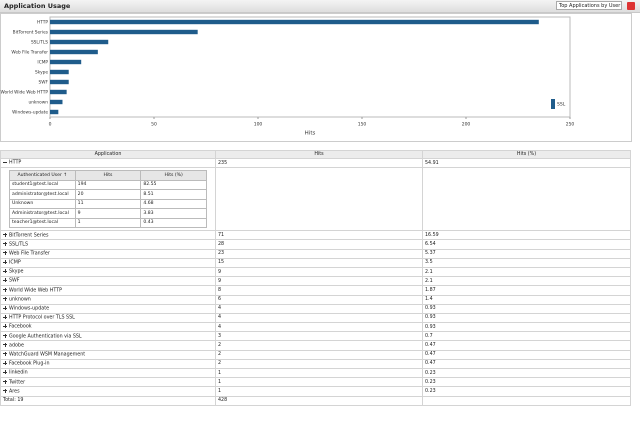 This screenshot has width=640, height=424. Describe the element at coordinates (319, 262) in the screenshot. I see `value-cell: 15` at that location.